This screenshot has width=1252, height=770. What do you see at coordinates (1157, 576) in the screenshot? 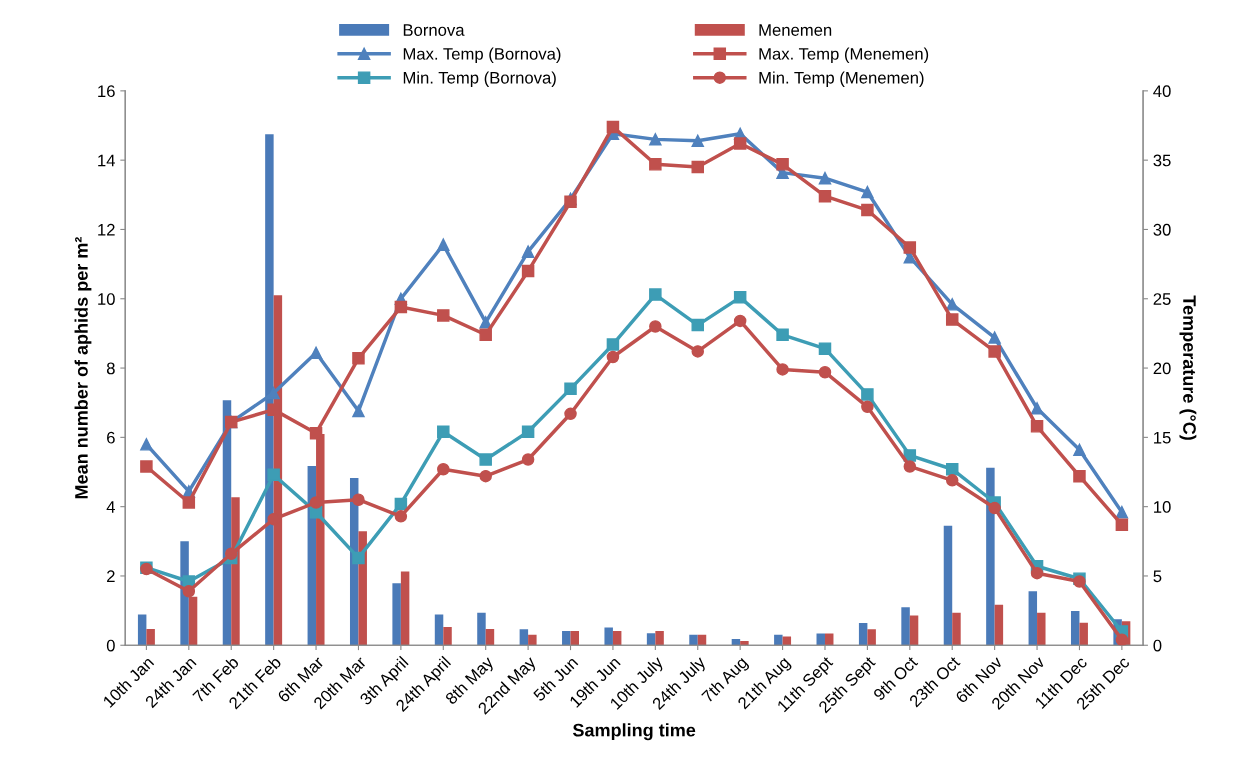
I see `y2-tick-label: 5` at bounding box center [1157, 576].